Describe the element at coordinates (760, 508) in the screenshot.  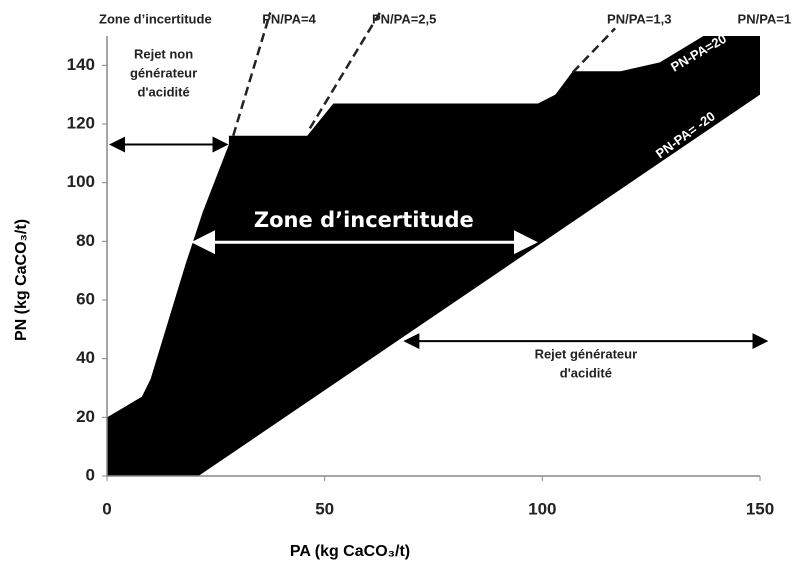
I see `x-tick-label: 150` at that location.